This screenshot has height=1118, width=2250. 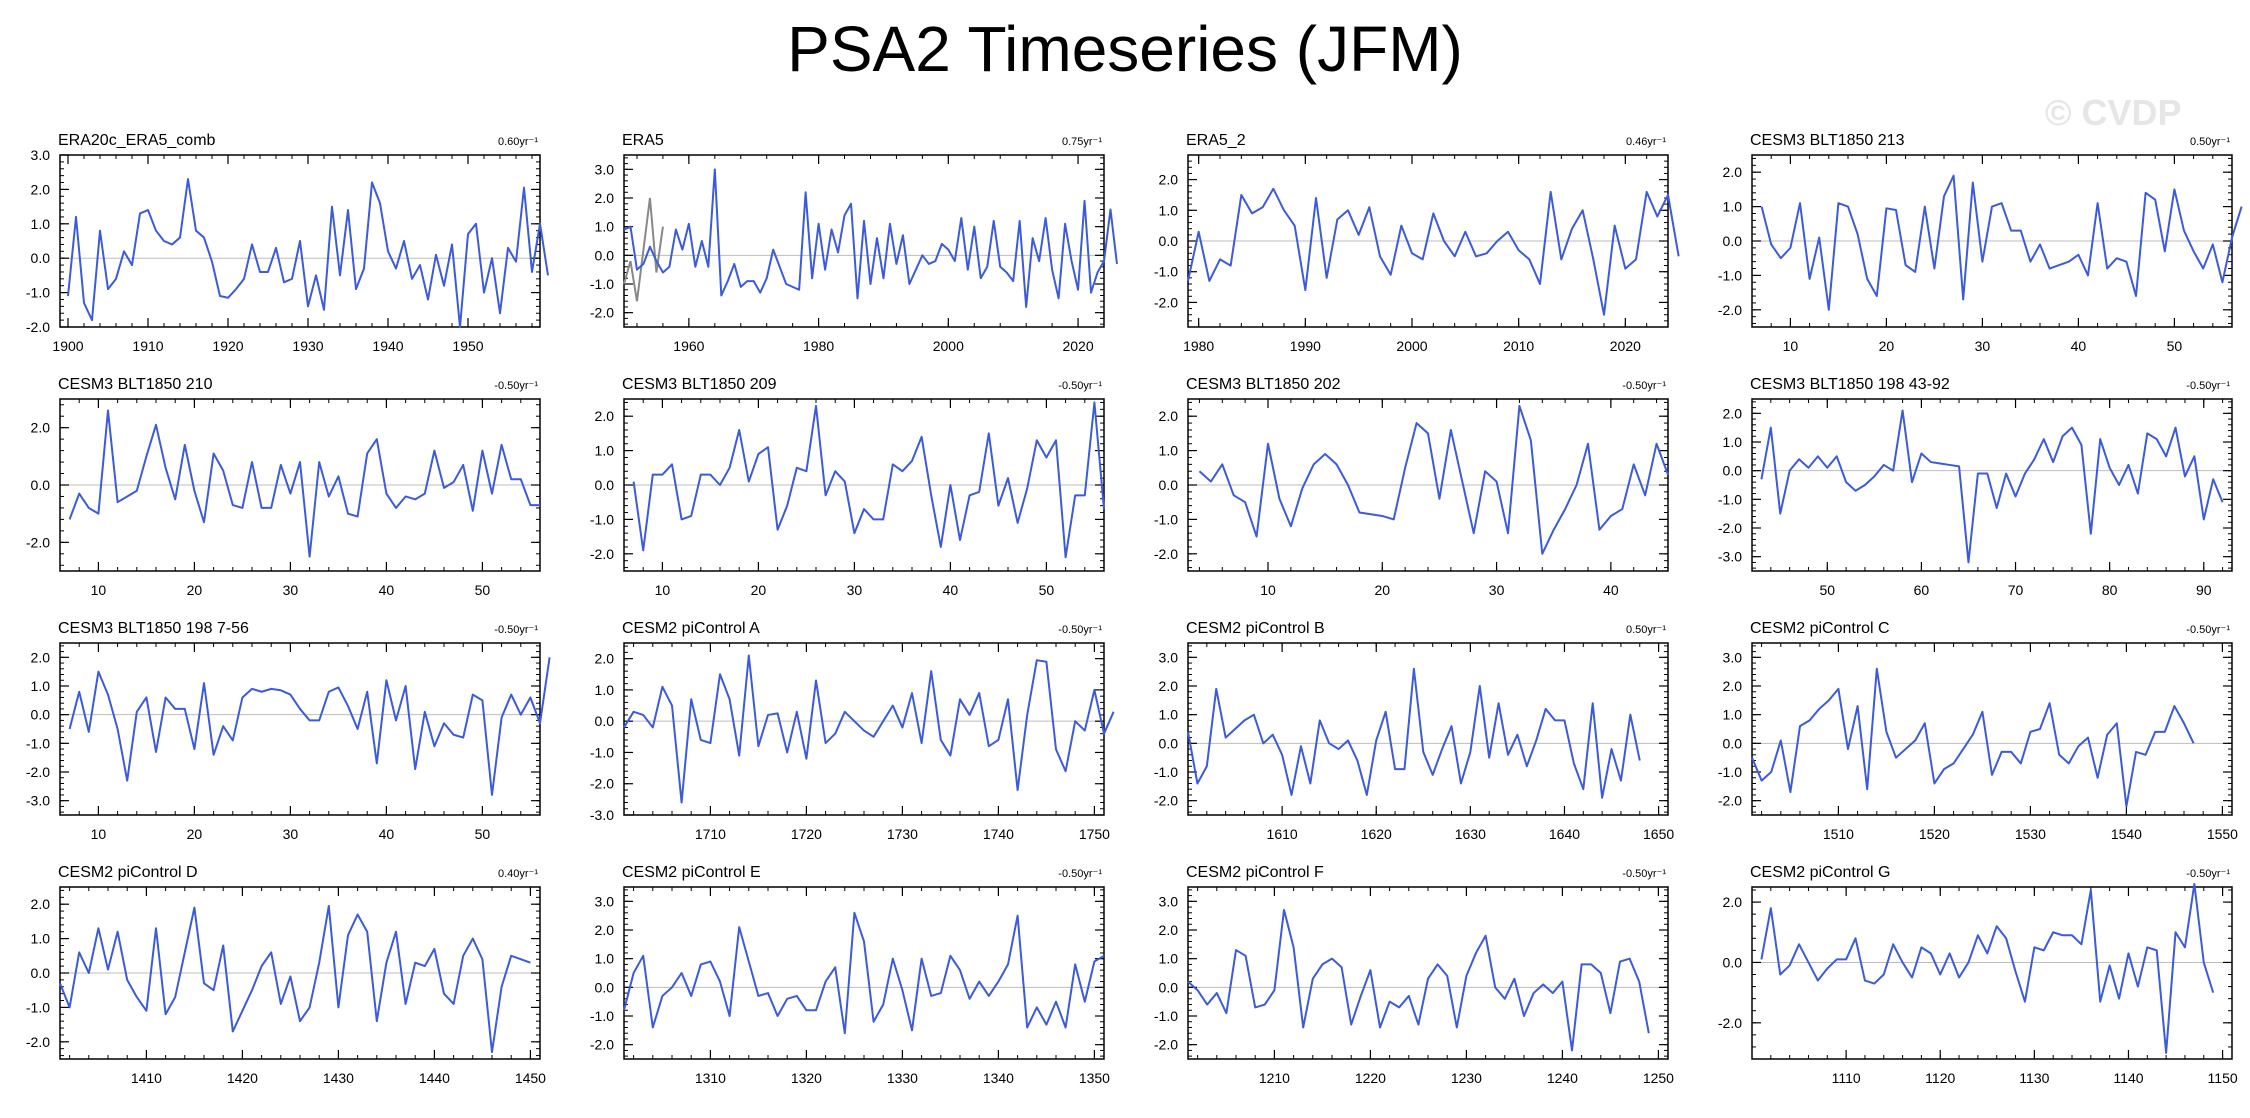 What do you see at coordinates (387, 346) in the screenshot?
I see `x-tick-label: 1940` at bounding box center [387, 346].